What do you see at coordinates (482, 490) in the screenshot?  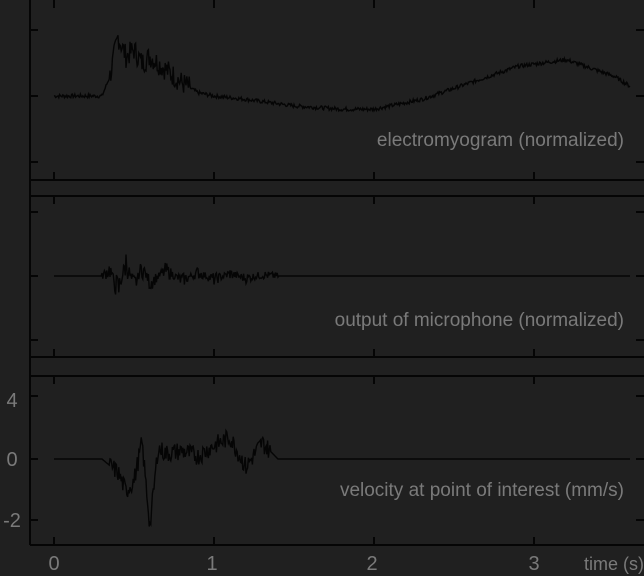 I see `panel-bottom-label: velocity at point of interest (mm/s)` at bounding box center [482, 490].